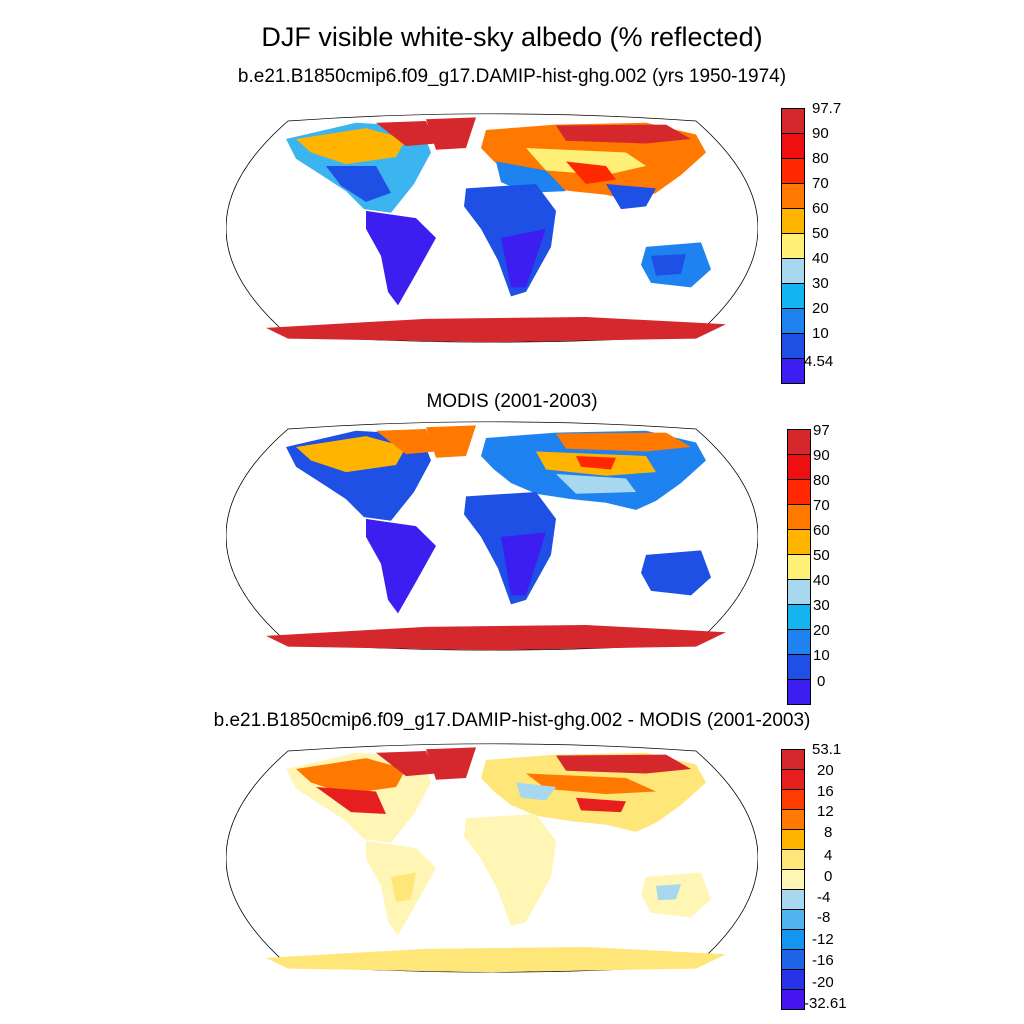 The height and width of the screenshot is (1024, 1024). What do you see at coordinates (827, 108) in the screenshot?
I see `colorbar-label: 97.7` at bounding box center [827, 108].